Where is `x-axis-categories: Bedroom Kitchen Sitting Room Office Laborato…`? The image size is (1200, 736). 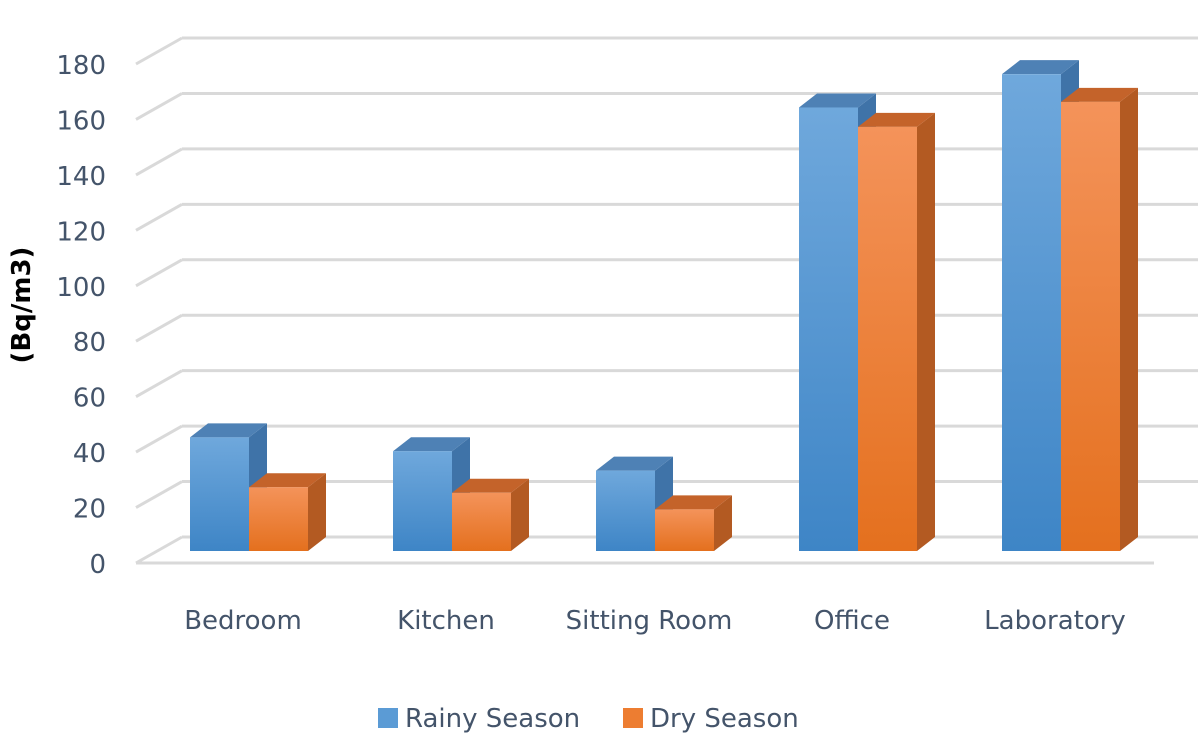
x-axis-categories: Bedroom Kitchen Sitting Room Office Laborato… is located at coordinates (655, 621).